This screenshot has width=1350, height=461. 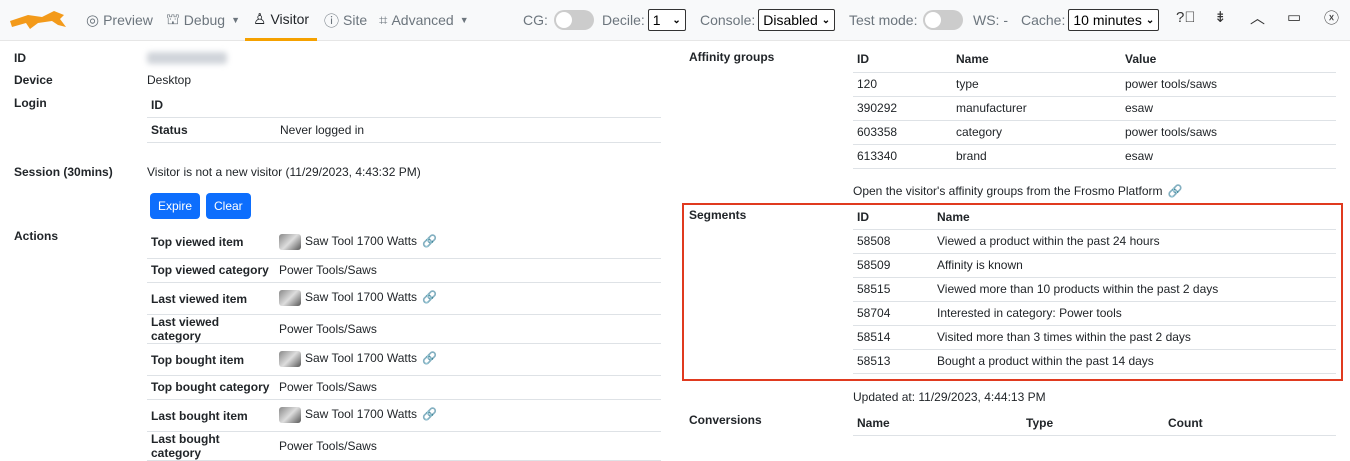 I want to click on close-icon: ⓧ, so click(x=1332, y=18).